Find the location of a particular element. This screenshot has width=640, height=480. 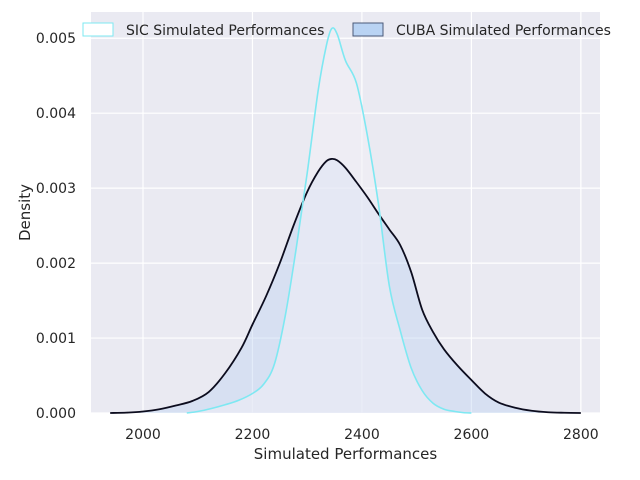

x-tick-label: 2400 is located at coordinates (362, 435).